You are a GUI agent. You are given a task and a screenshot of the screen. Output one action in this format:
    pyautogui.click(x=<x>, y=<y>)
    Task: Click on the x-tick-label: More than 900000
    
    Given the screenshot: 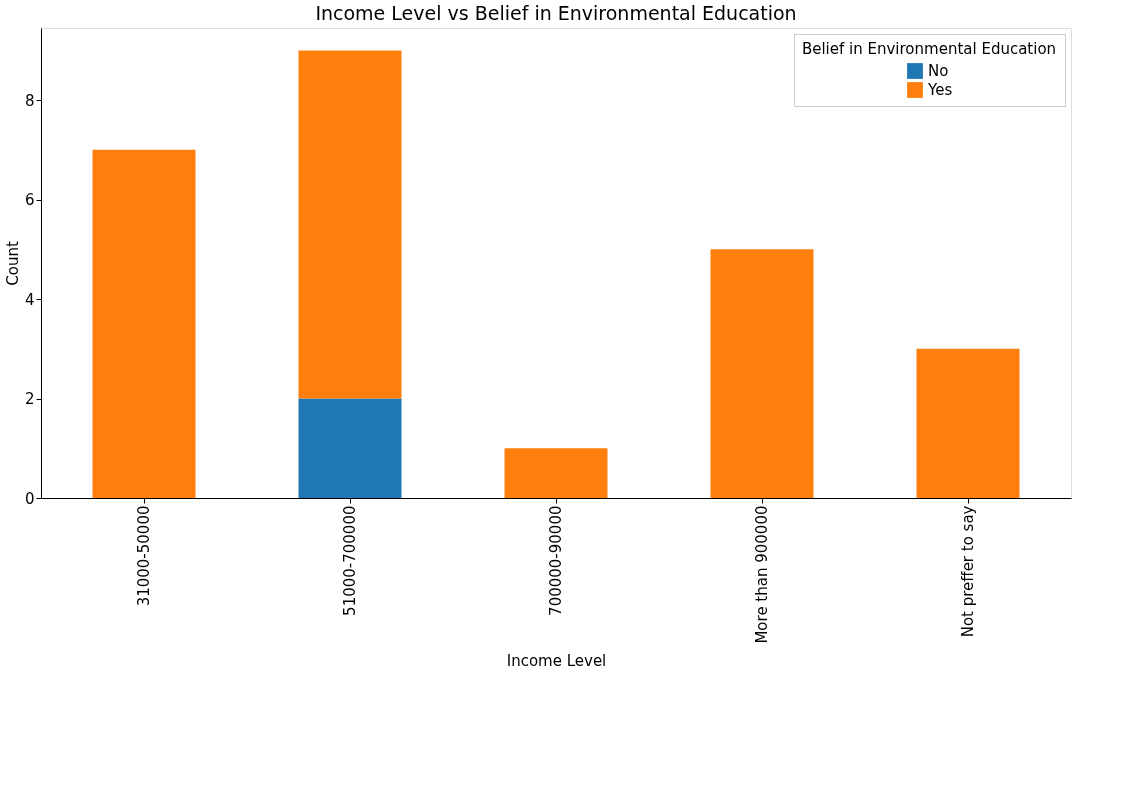 What is the action you would take?
    pyautogui.click(x=762, y=574)
    